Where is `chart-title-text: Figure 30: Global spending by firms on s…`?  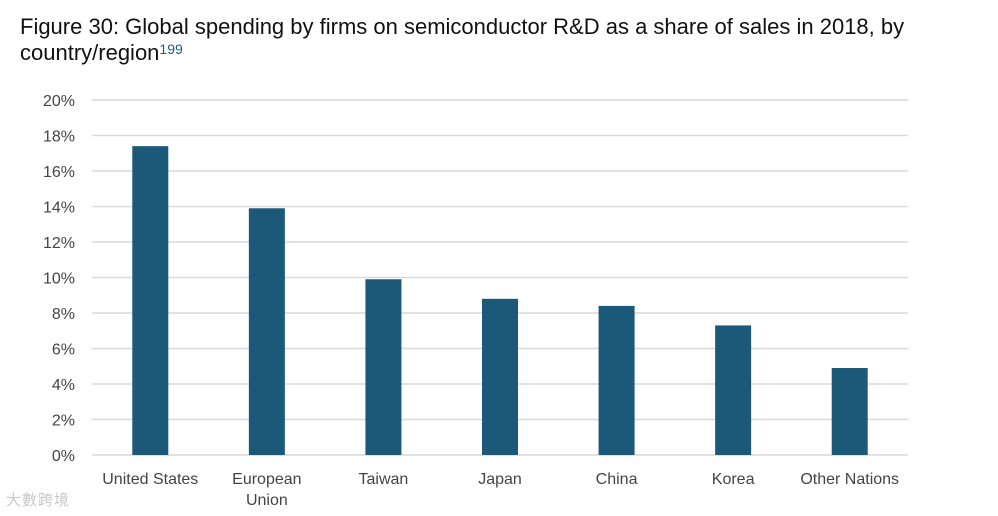 chart-title-text: Figure 30: Global spending by firms on s… is located at coordinates (462, 39).